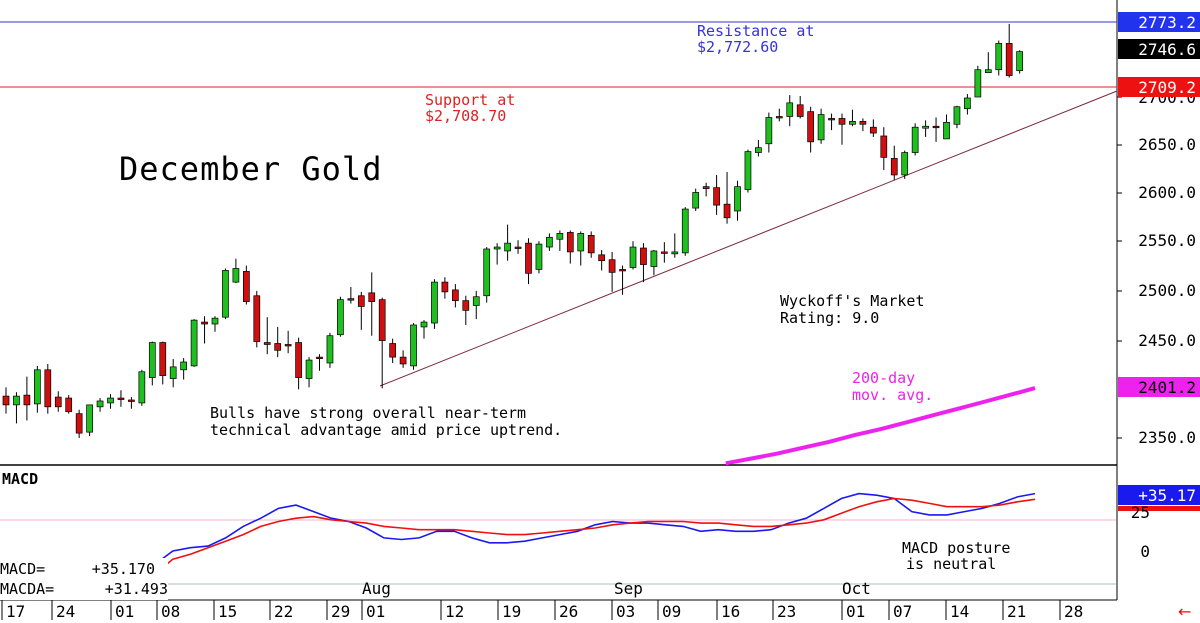  What do you see at coordinates (737, 47) in the screenshot?
I see `resistance-annotation-line2: $2,772.60` at bounding box center [737, 47].